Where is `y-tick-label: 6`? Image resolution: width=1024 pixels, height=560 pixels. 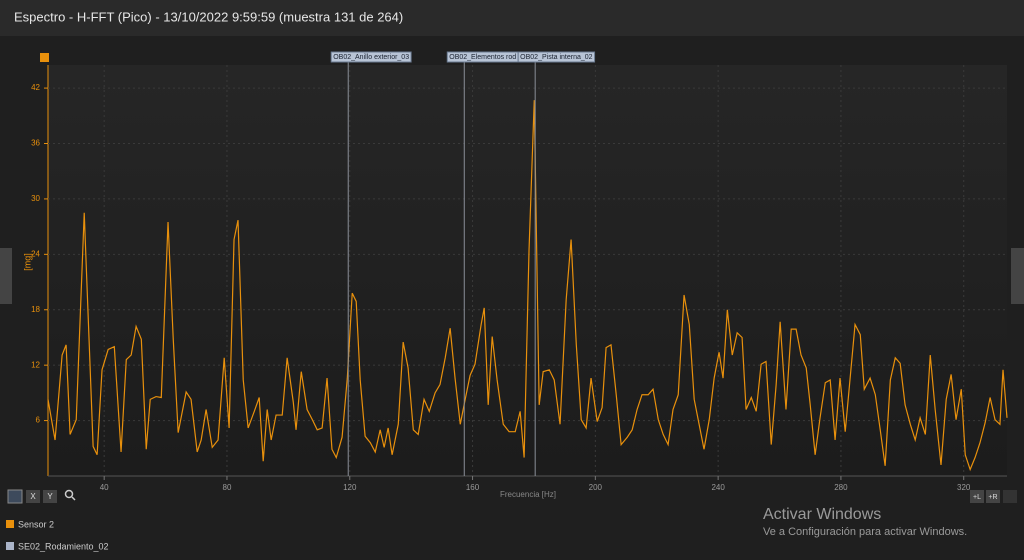
y-tick-label: 6 is located at coordinates (38, 420).